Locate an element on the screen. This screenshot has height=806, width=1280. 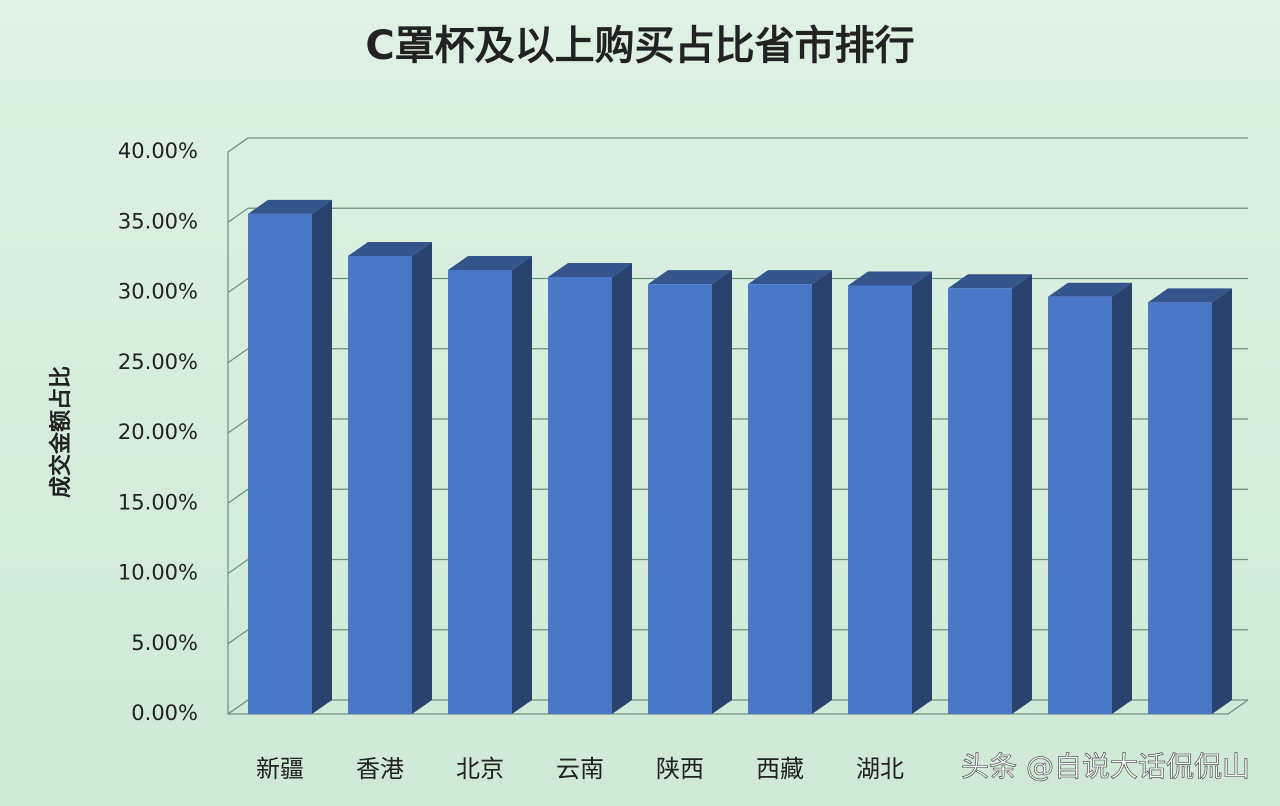
y-axis-label: 成交金额占比 is located at coordinates (61, 432).